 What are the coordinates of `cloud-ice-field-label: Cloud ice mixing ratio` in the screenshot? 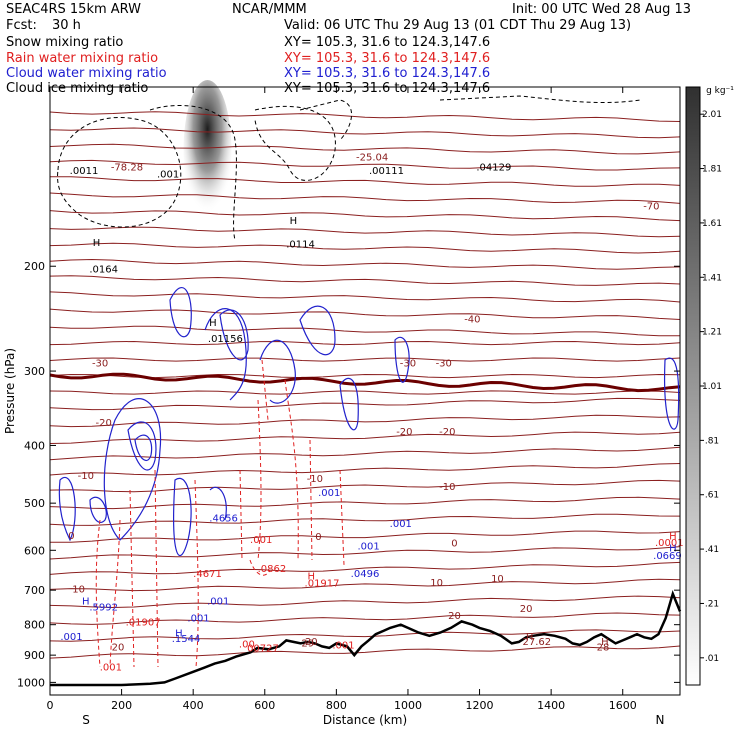 It's located at (77, 88).